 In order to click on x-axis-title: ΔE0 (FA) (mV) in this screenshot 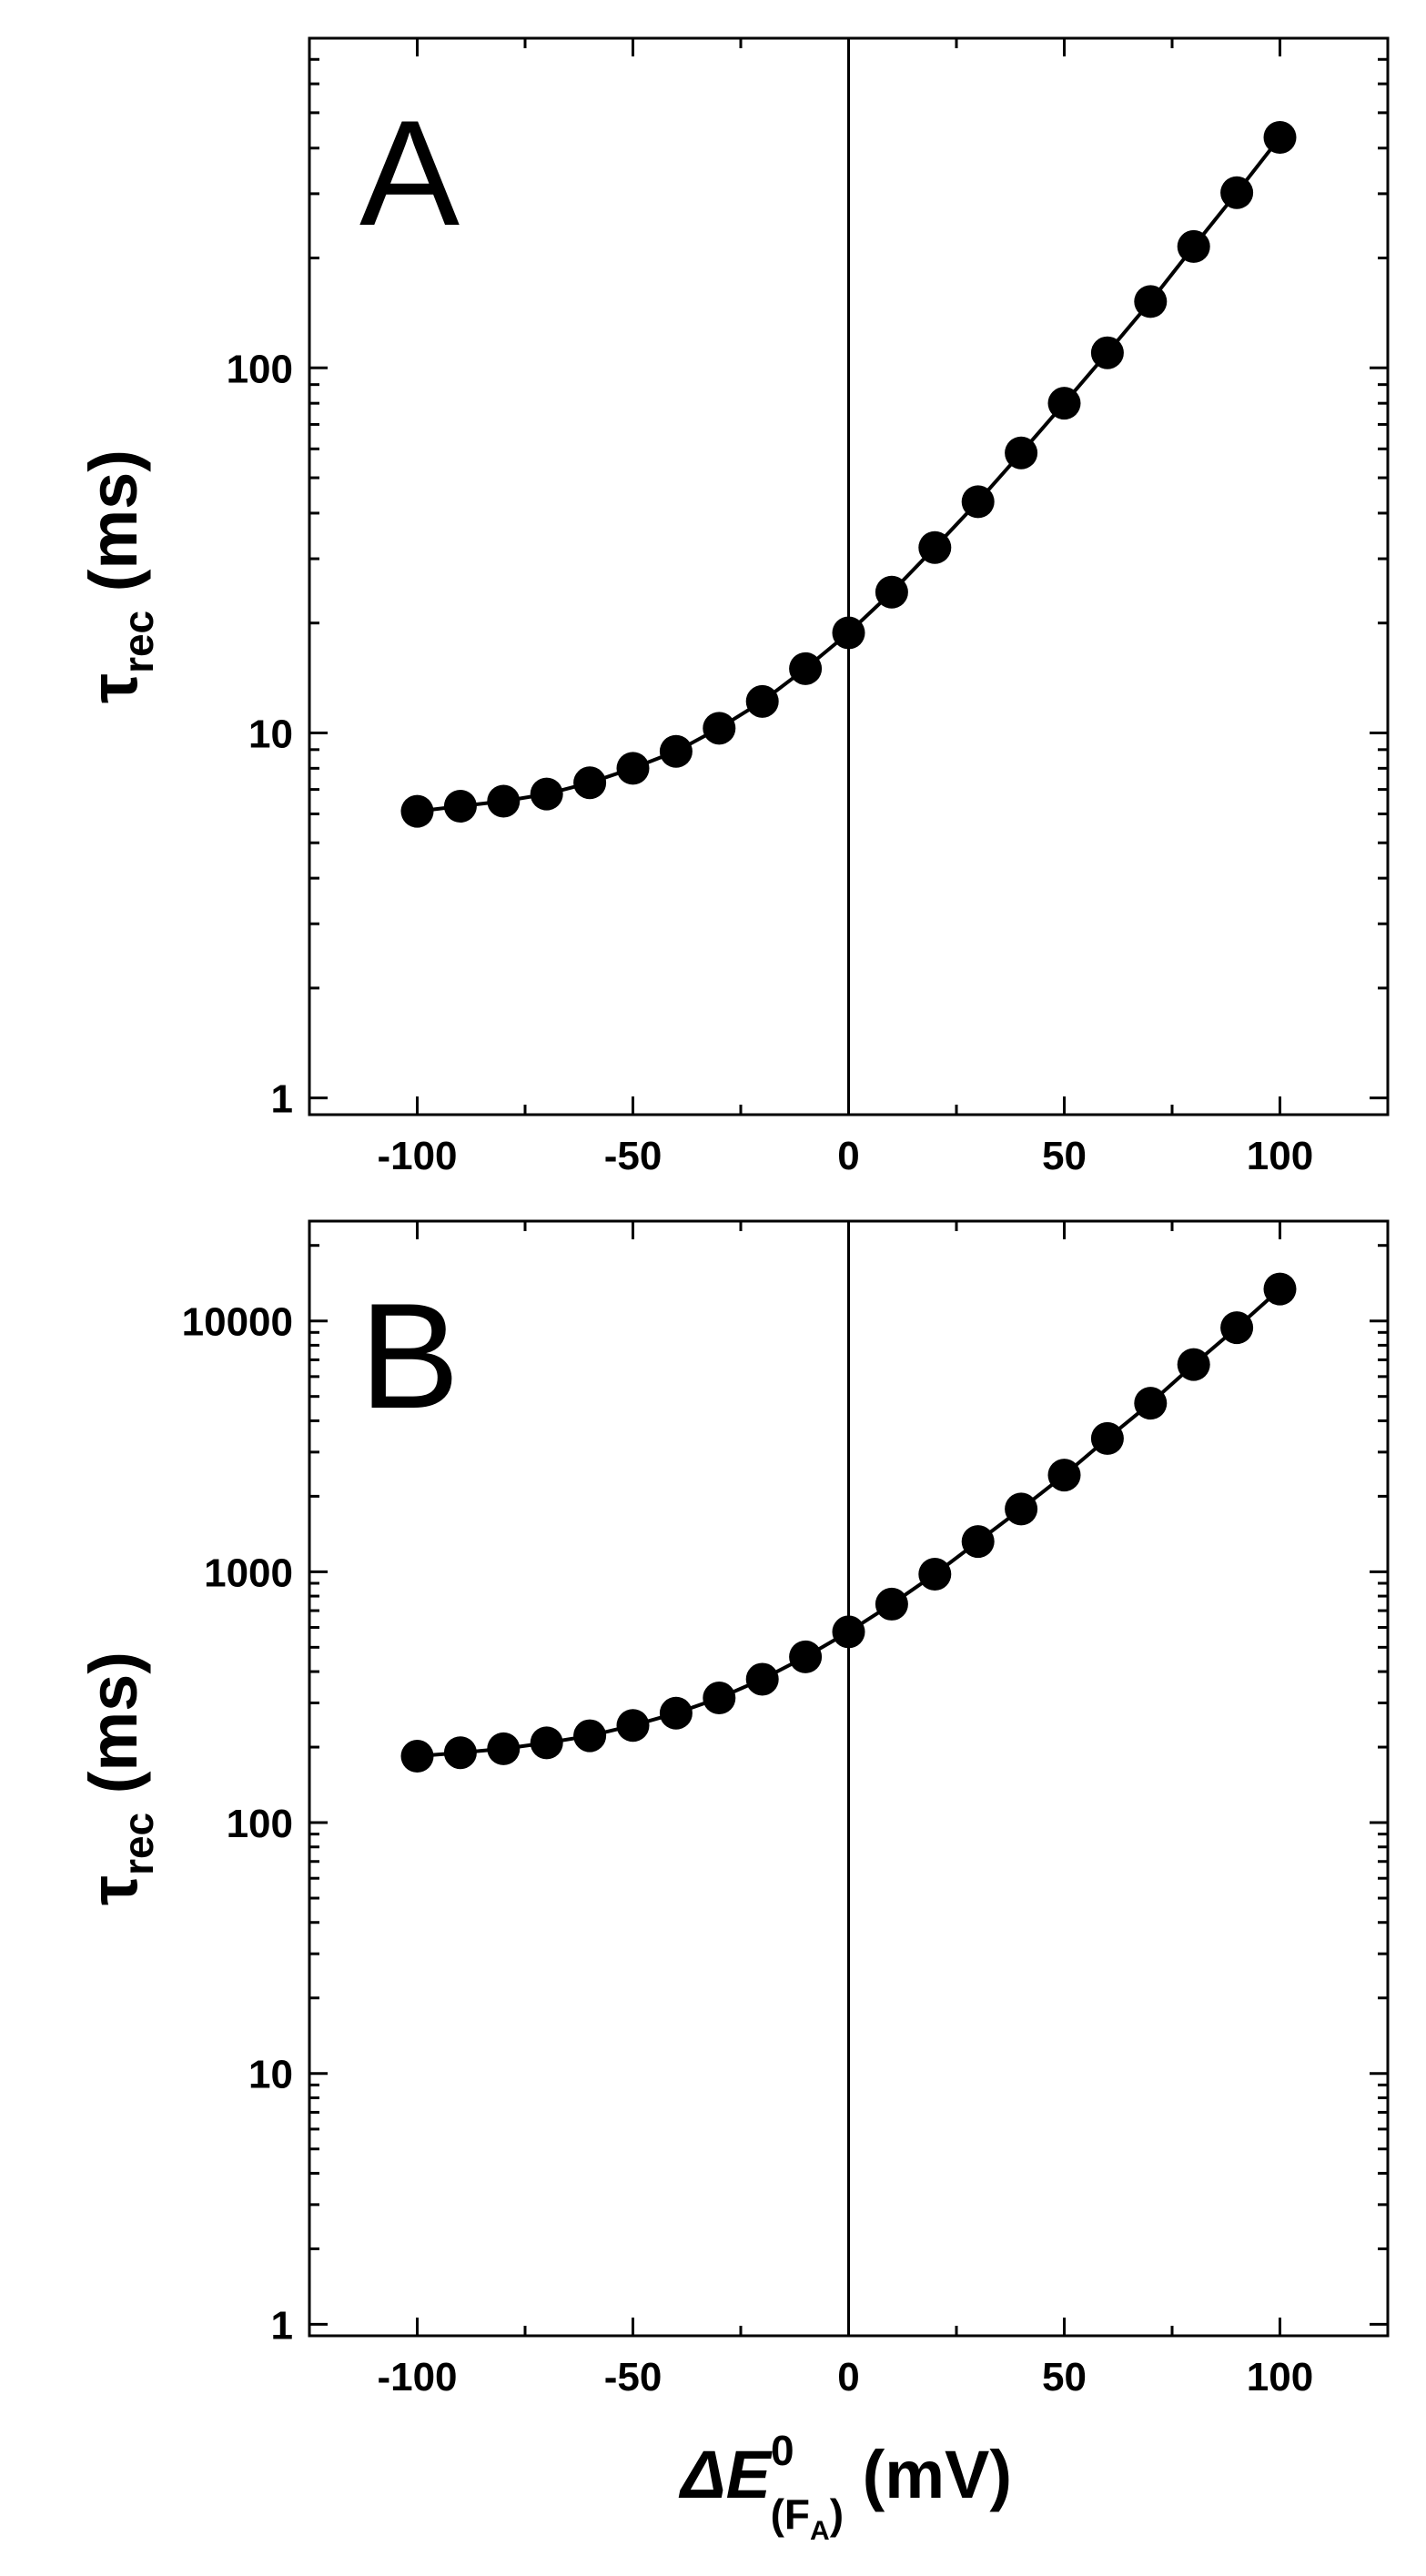, I will do `click(845, 2486)`.